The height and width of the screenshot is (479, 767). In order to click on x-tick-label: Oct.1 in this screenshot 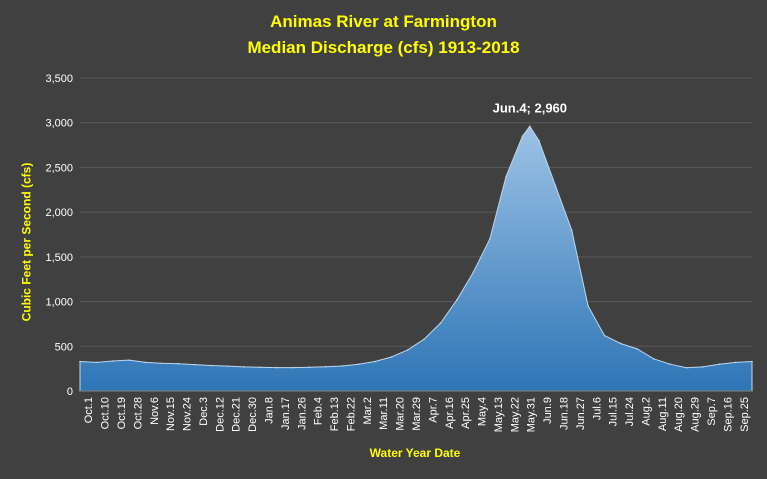, I will do `click(89, 410)`.